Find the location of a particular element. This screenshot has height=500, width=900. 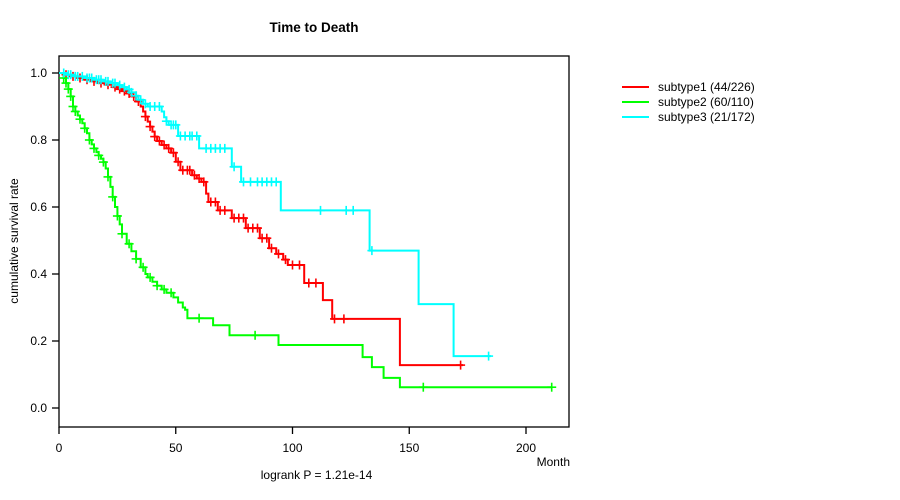

y-axis-tick-label: 0.4 is located at coordinates (38, 274).